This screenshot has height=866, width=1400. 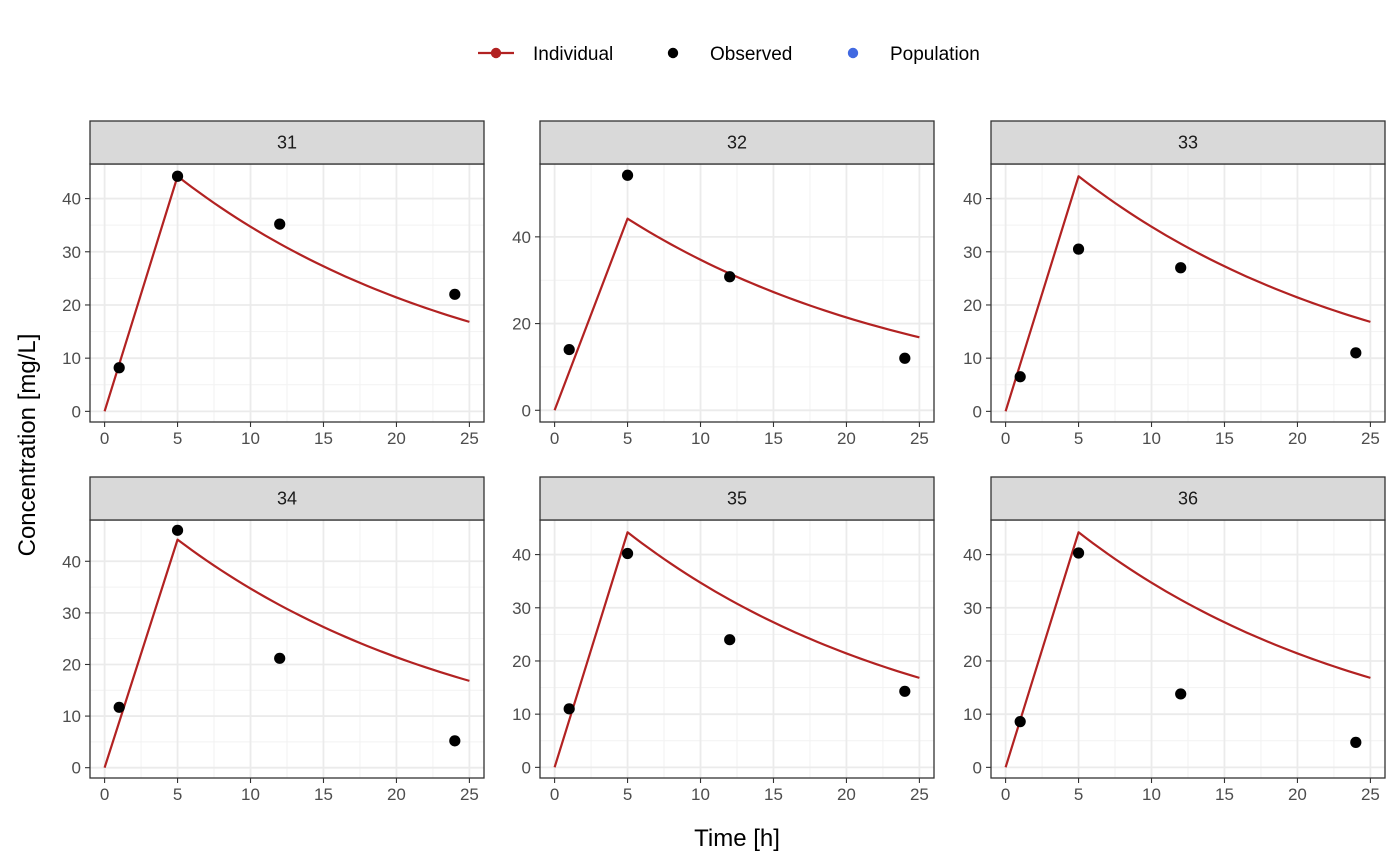 I want to click on panel-34: 34 0 5 10 15 20 25 0 10 20 30 40, so click(x=273, y=640).